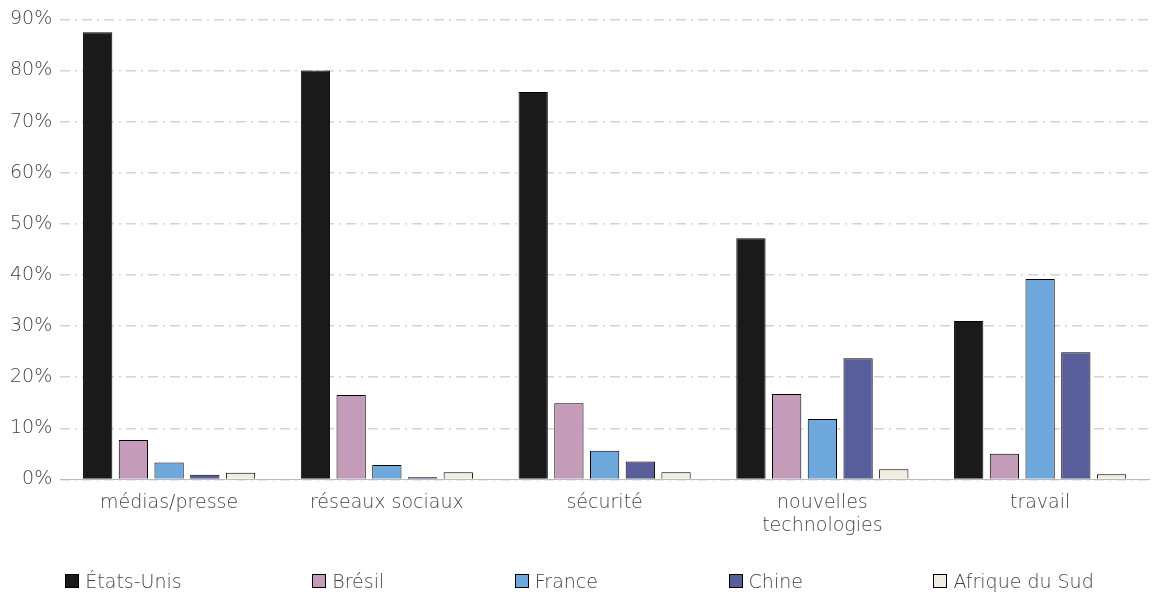 The height and width of the screenshot is (593, 1159). I want to click on legend-label: Chine, so click(775, 581).